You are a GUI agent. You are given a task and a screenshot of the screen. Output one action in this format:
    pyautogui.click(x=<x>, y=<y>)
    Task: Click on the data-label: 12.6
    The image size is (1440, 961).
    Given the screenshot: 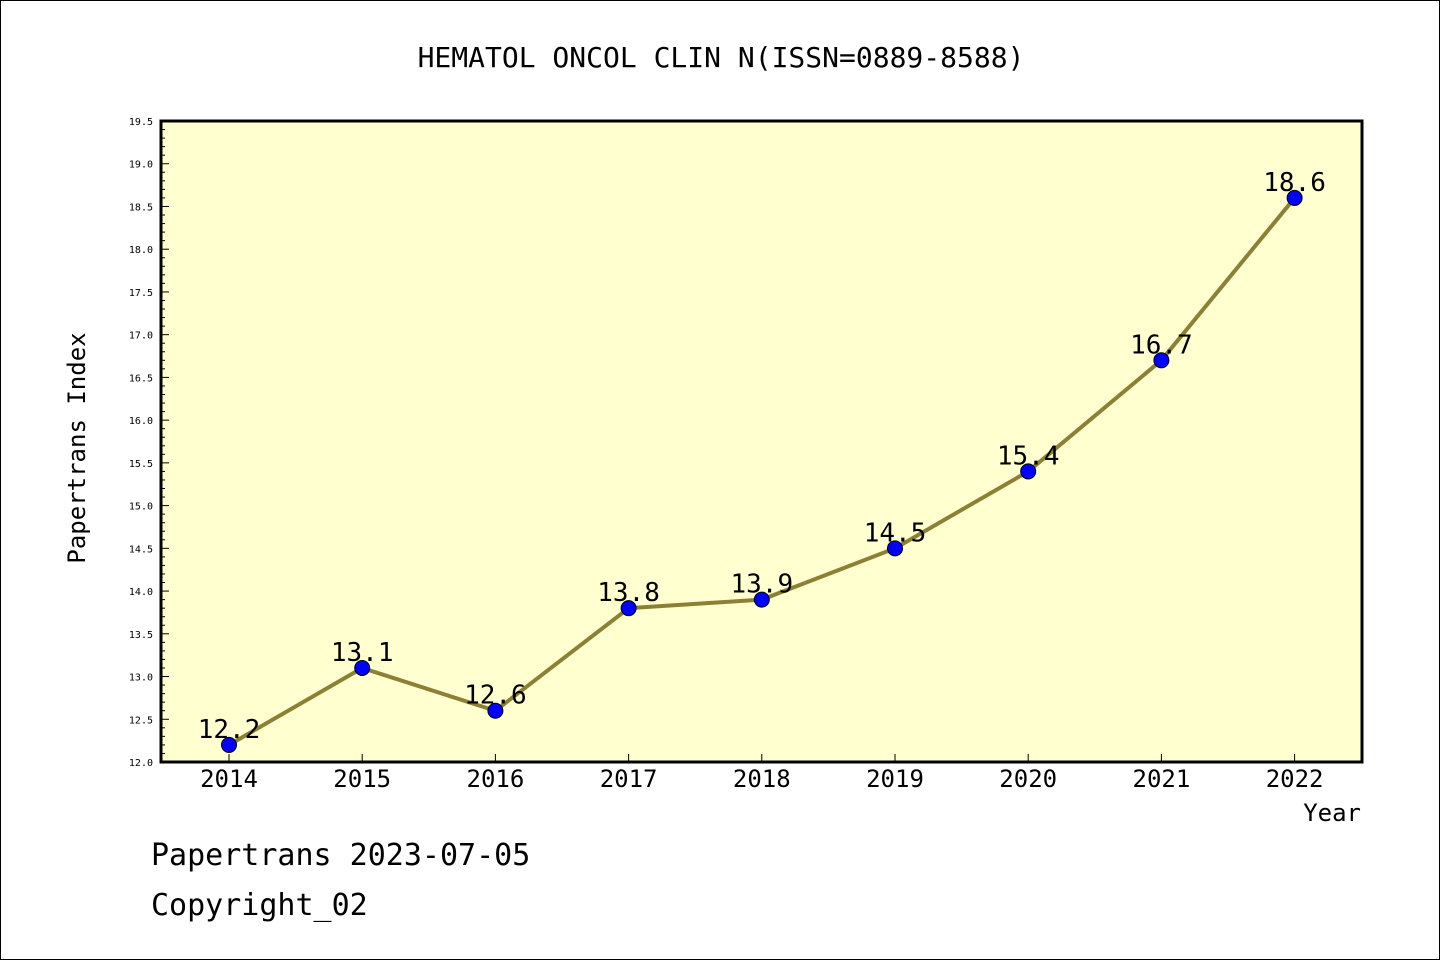 What is the action you would take?
    pyautogui.click(x=495, y=696)
    